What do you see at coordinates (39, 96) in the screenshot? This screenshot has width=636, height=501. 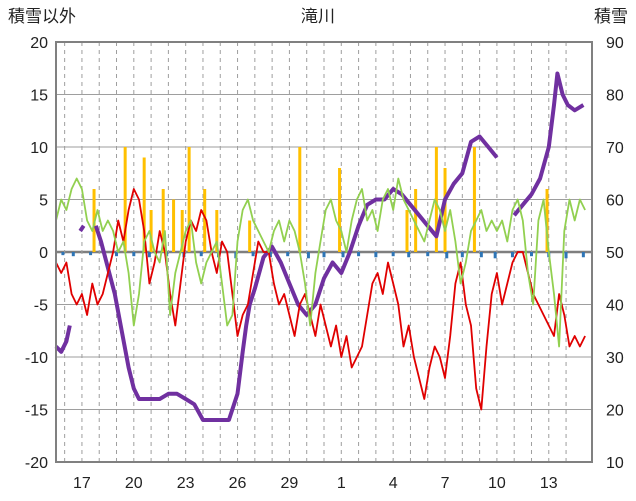 I see `y-tick-left: 15` at bounding box center [39, 96].